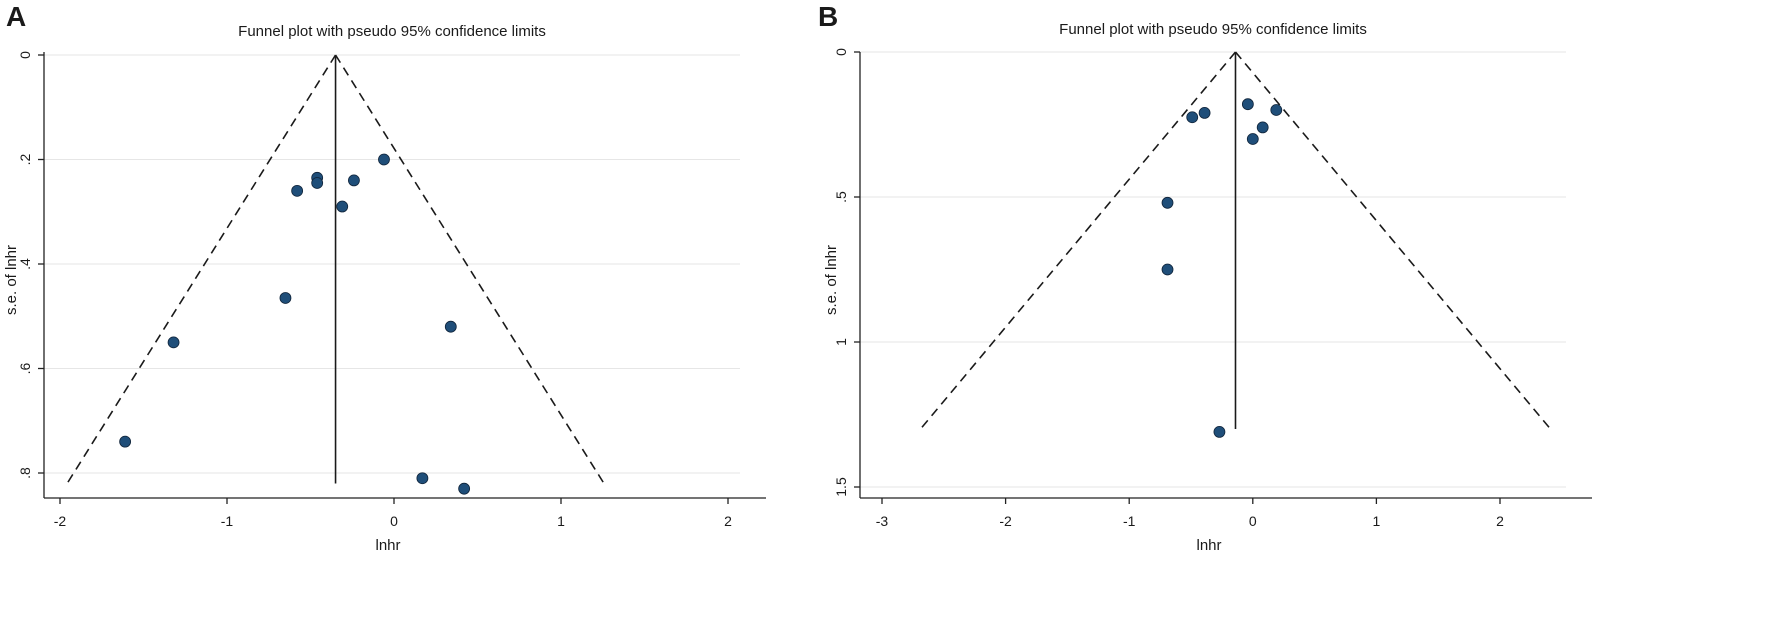 Image resolution: width=1792 pixels, height=623 pixels. I want to click on y-tick-label: .4, so click(25, 264).